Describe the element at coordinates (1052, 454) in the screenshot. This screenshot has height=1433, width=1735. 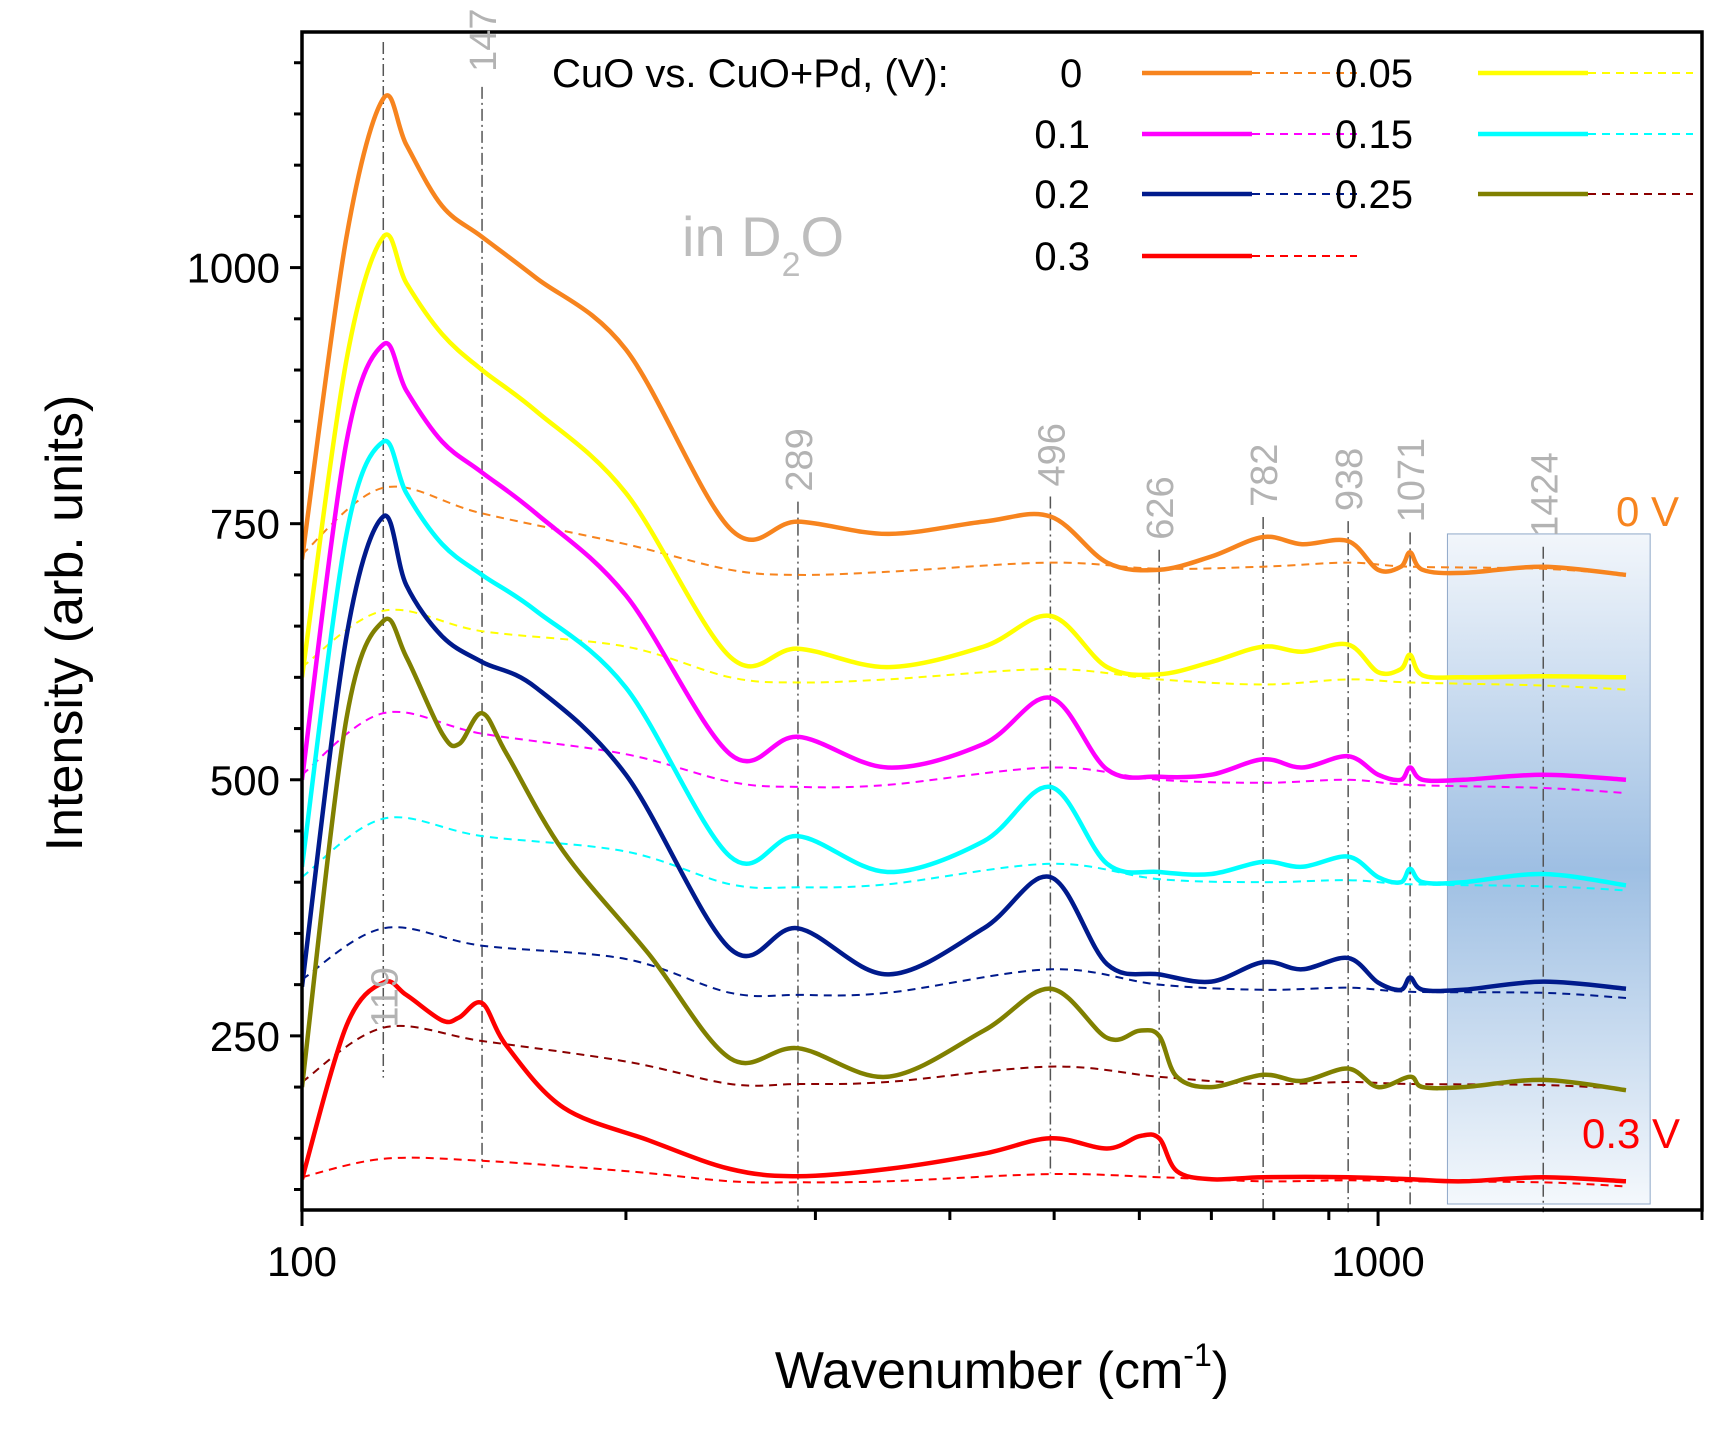
I see `peak-label-496: 496` at that location.